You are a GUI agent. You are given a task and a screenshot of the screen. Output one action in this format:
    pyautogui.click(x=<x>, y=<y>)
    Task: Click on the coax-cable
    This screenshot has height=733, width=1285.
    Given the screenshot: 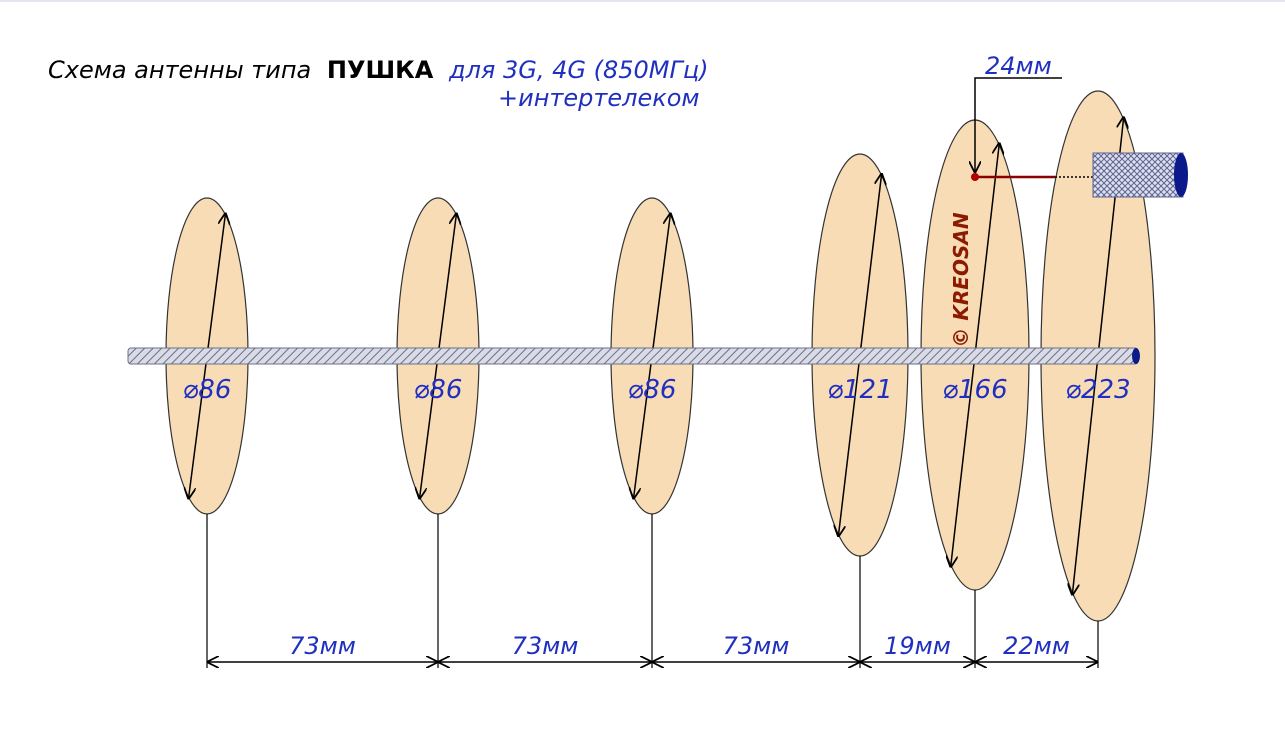 What is the action you would take?
    pyautogui.click(x=1138, y=175)
    